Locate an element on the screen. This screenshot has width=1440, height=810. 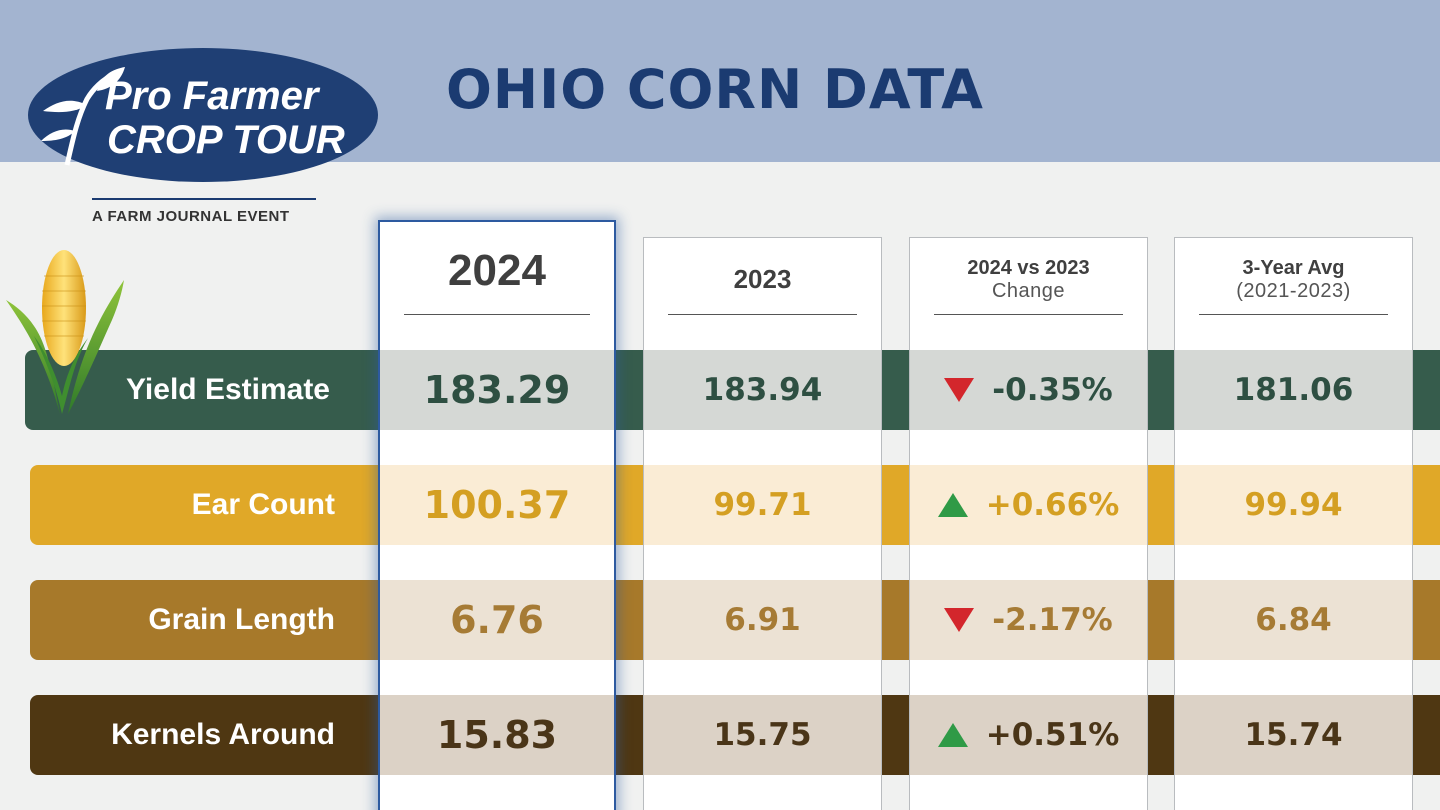
column-header-2023: 2023 is located at coordinates (762, 279).